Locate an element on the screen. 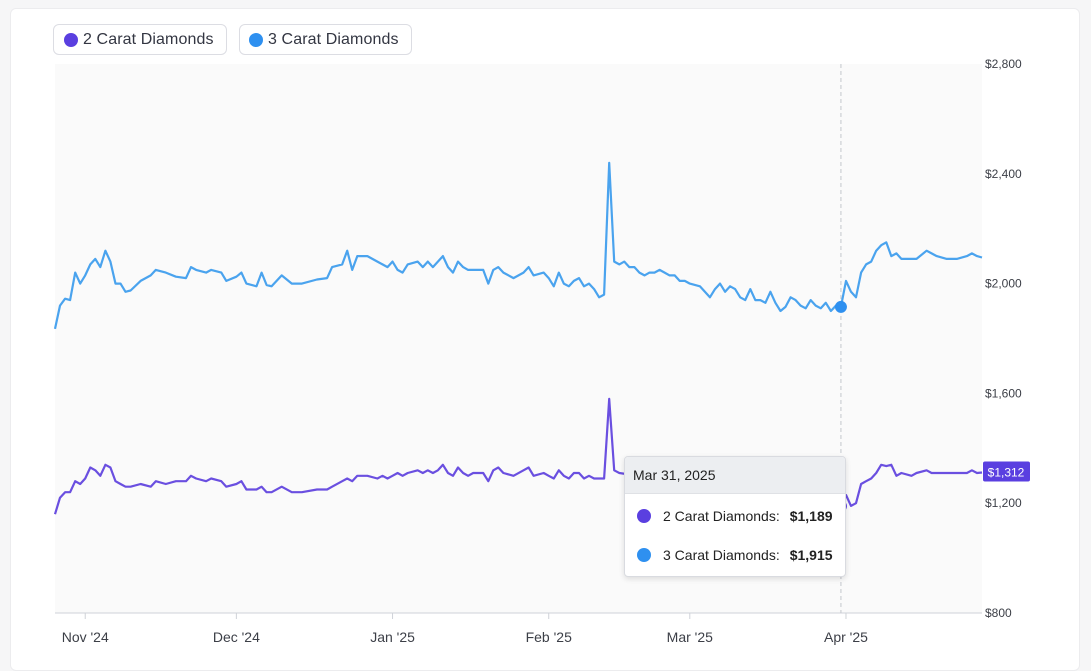 Image resolution: width=1091 pixels, height=671 pixels. tooltip-label-2-carat: 2 Carat Diamonds: is located at coordinates (721, 516).